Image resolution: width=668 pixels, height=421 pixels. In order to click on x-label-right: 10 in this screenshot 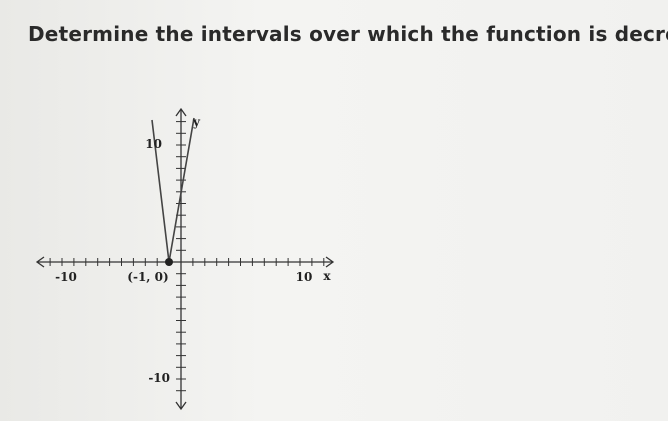, I will do `click(304, 277)`.